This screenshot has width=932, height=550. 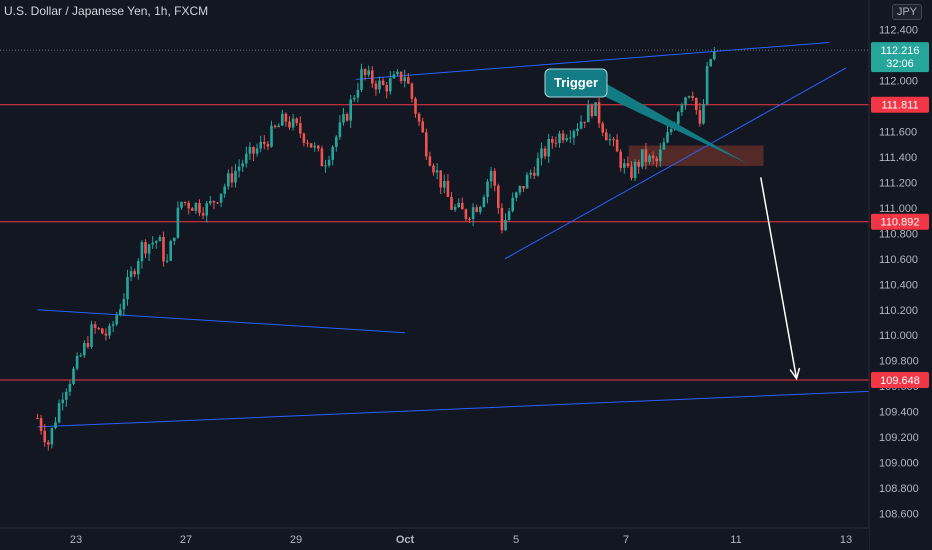 I want to click on time-axis-bg, so click(x=434, y=539).